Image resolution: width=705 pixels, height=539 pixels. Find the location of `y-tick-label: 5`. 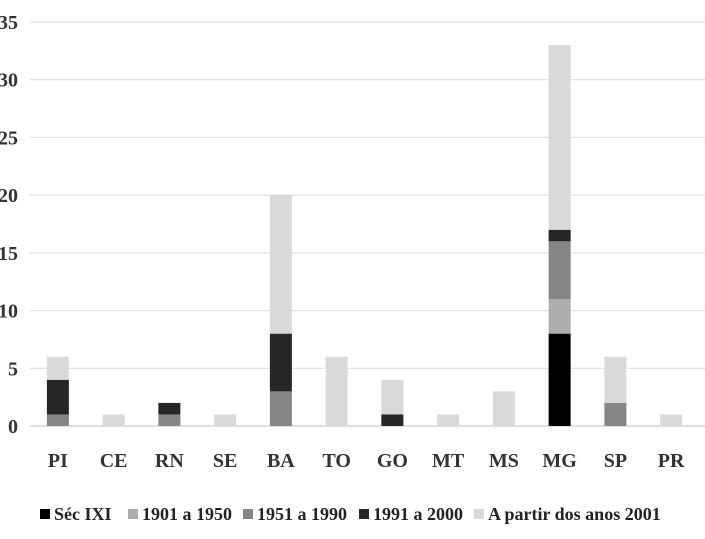

y-tick-label: 5 is located at coordinates (13, 369).